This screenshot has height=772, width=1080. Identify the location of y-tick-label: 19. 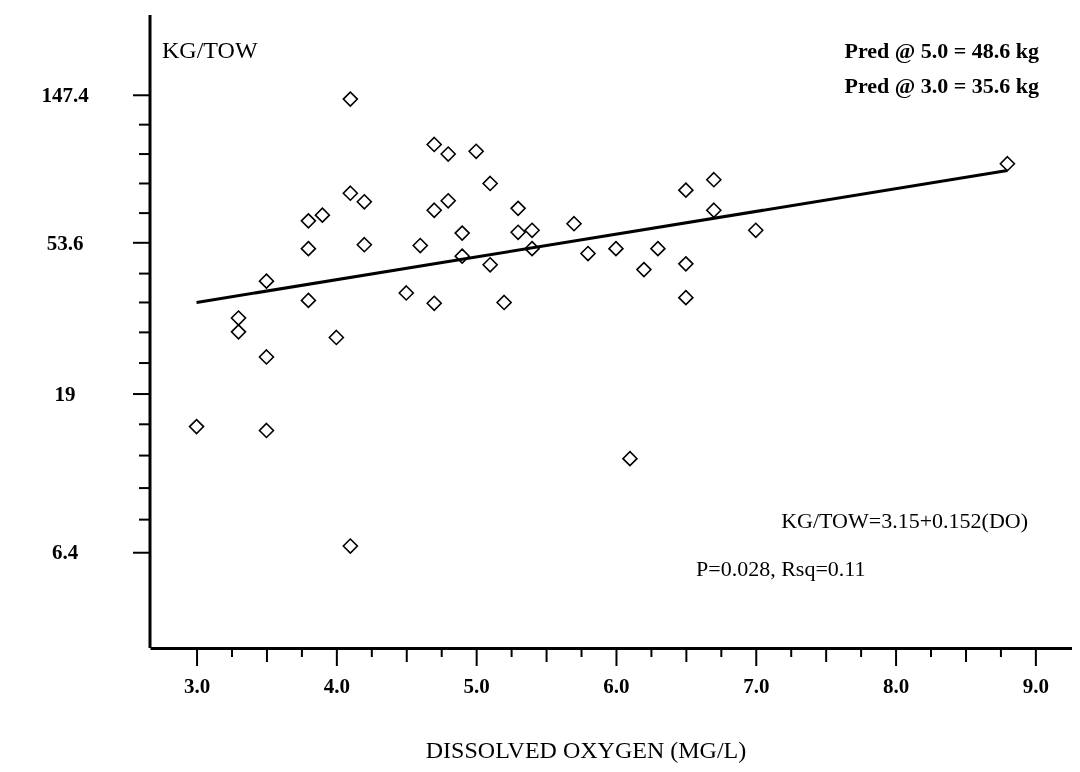
(65, 393).